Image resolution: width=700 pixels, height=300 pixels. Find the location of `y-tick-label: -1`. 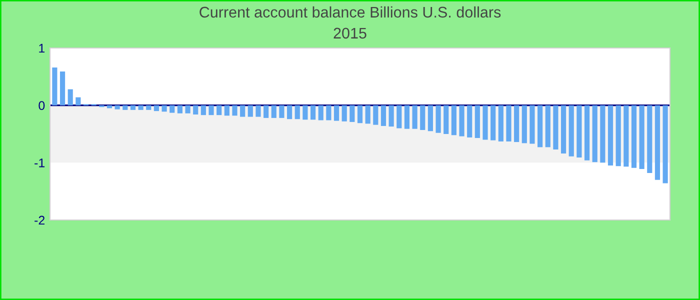

y-tick-label: -1 is located at coordinates (39, 163).